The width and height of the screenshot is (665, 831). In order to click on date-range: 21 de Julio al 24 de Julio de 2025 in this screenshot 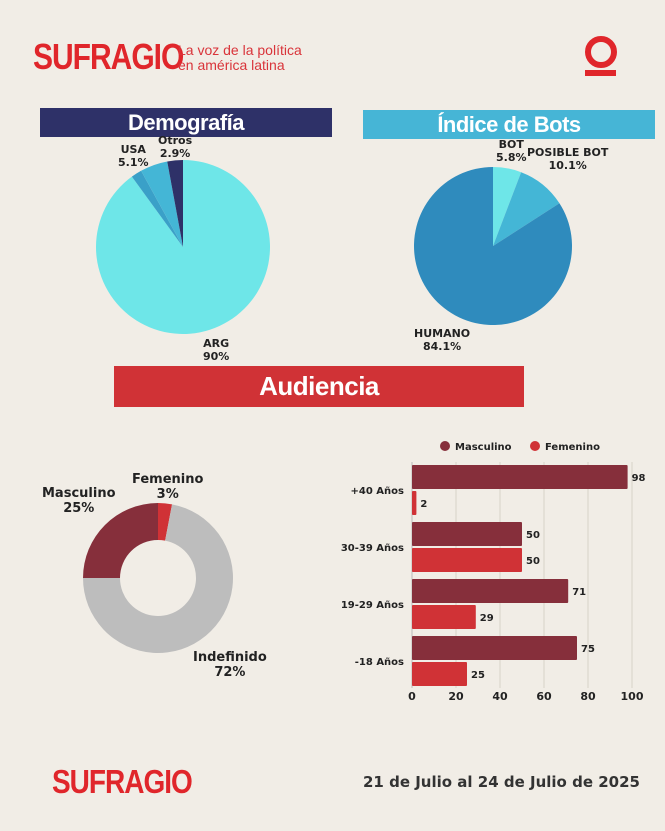, I will do `click(501, 782)`.